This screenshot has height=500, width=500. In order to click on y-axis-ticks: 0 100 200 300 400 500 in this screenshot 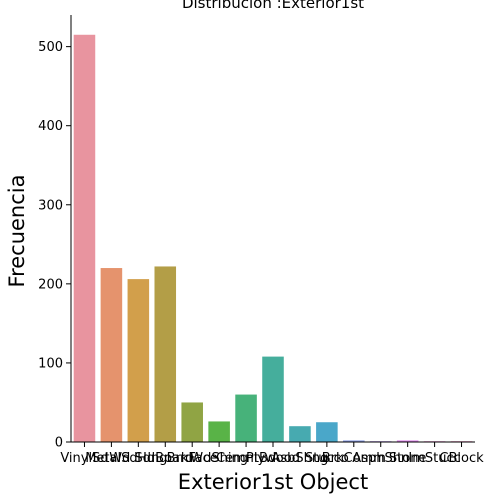, I will do `click(54, 245)`.